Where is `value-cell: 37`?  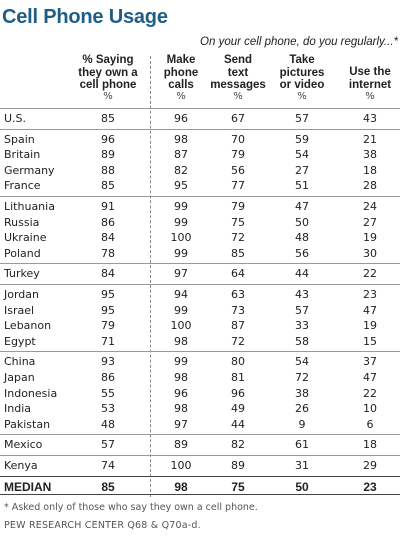
value-cell: 37 is located at coordinates (370, 362).